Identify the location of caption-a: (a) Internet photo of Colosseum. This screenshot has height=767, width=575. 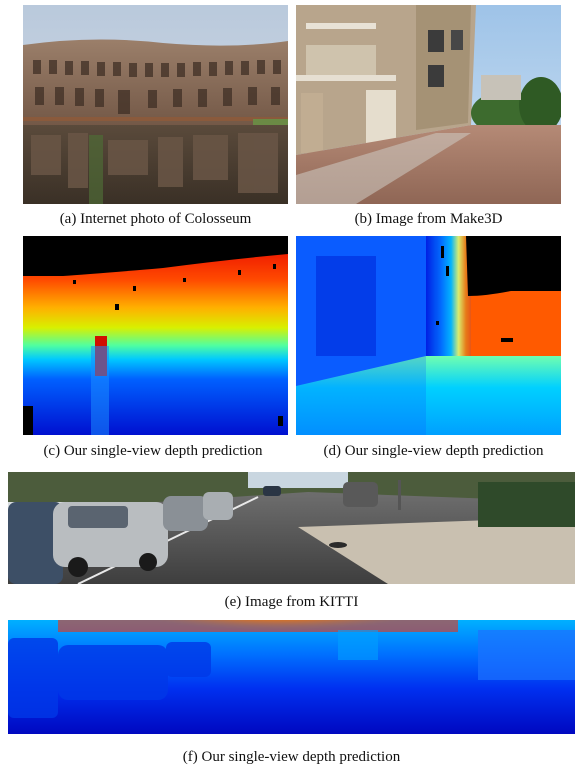
(155, 219).